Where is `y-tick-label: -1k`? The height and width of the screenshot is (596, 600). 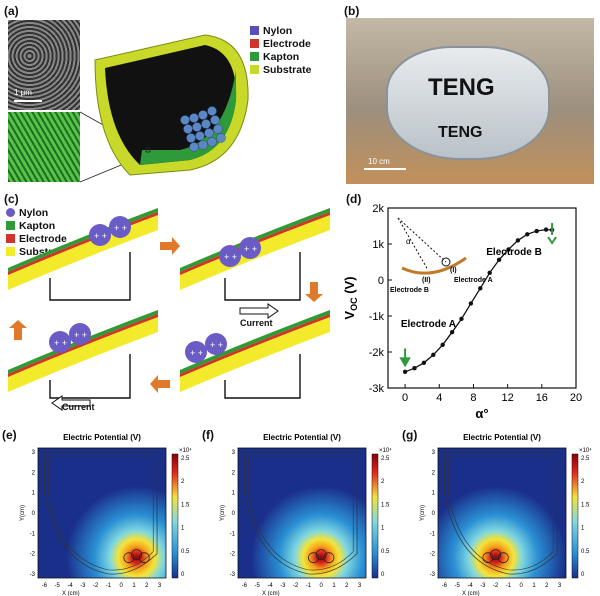
y-tick-label: -1k is located at coordinates (377, 317).